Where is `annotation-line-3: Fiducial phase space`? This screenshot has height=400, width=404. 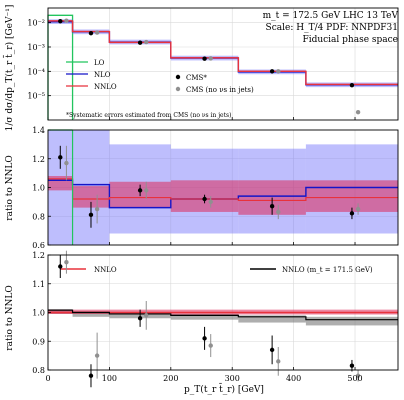
annotation-line-3: Fiducial phase space is located at coordinates (350, 40).